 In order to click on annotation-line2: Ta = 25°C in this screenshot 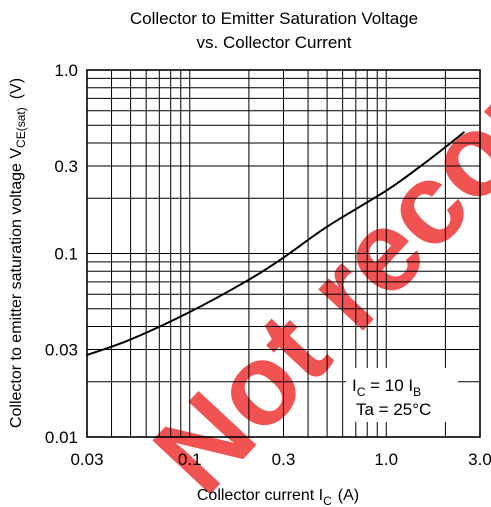, I will do `click(393, 409)`.